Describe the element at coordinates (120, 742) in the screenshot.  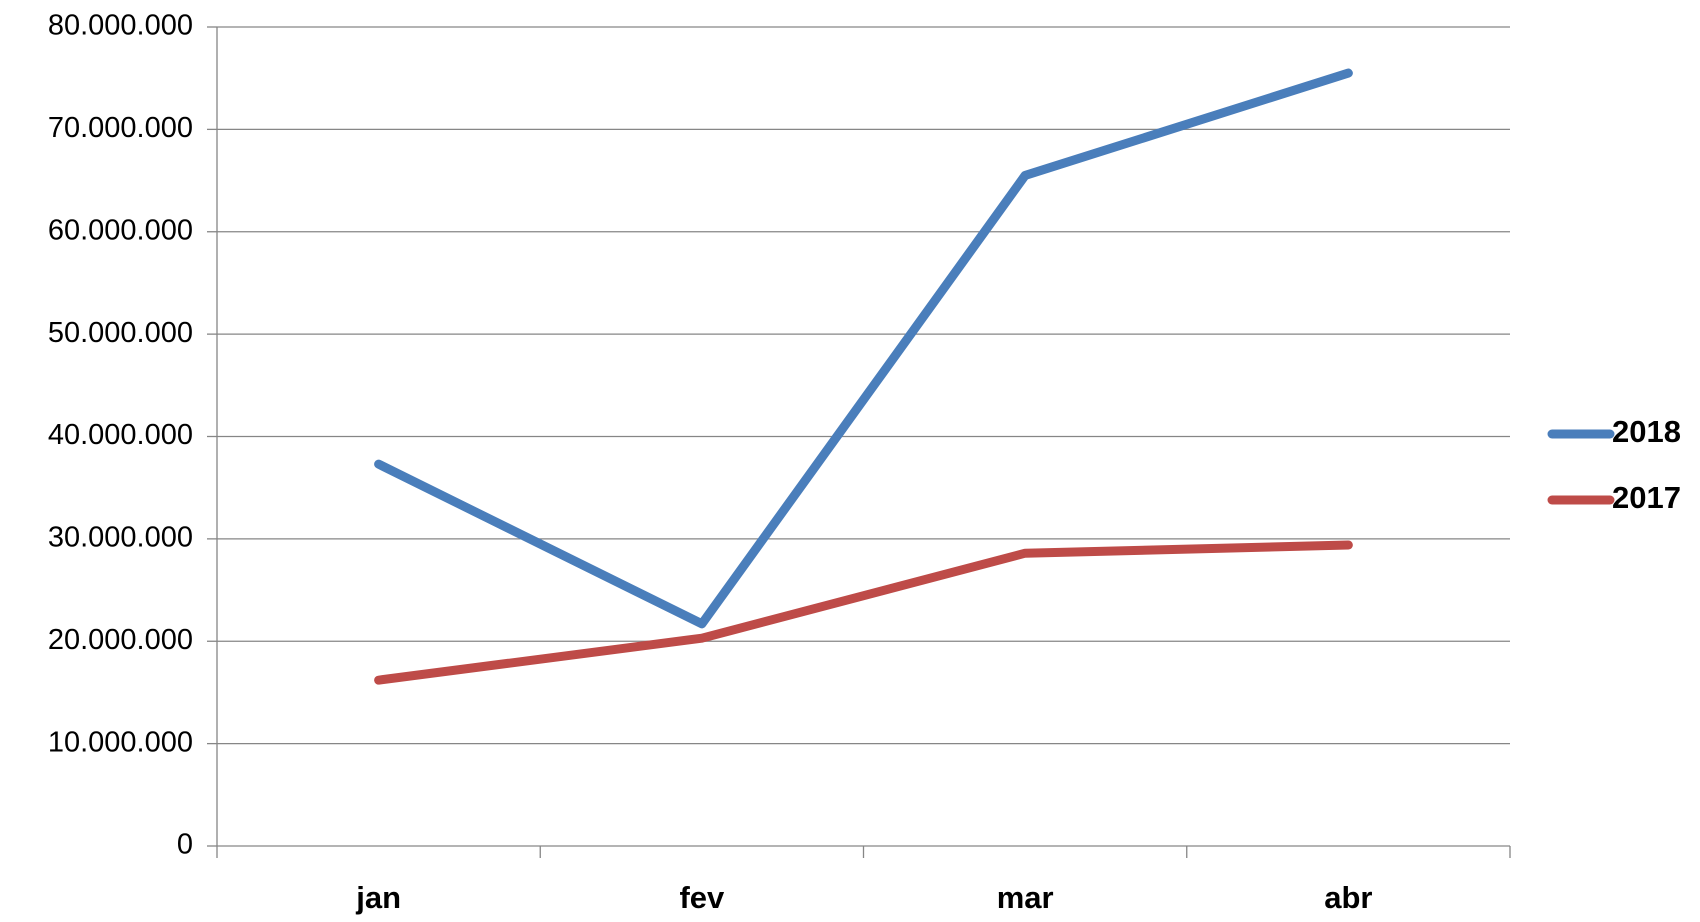
I see `y-tick-label: 10.000.000` at that location.